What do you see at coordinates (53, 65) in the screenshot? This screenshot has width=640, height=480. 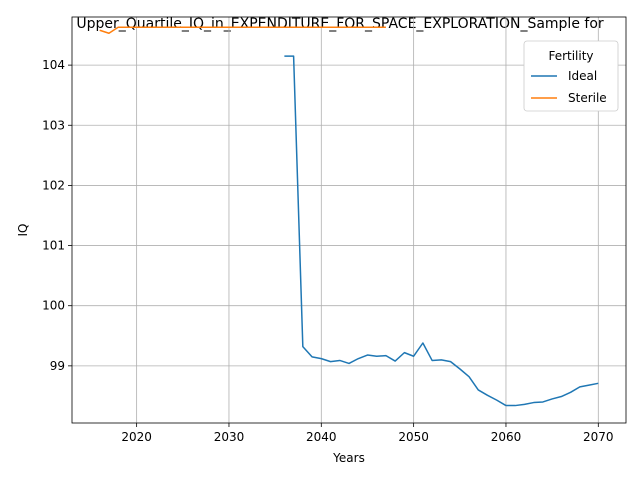 I see `y-tick-label: 104` at bounding box center [53, 65].